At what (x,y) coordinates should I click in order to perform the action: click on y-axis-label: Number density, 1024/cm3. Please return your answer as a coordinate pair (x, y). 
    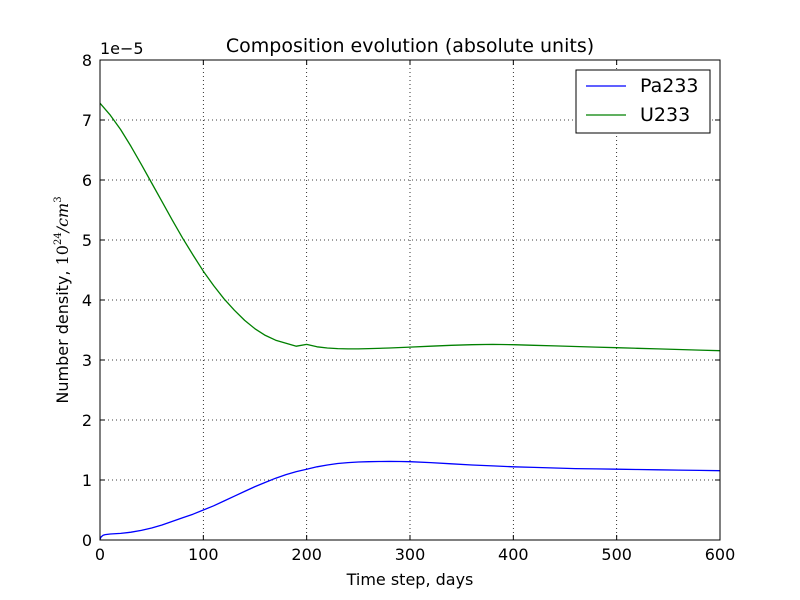
    Looking at the image, I should click on (62, 299).